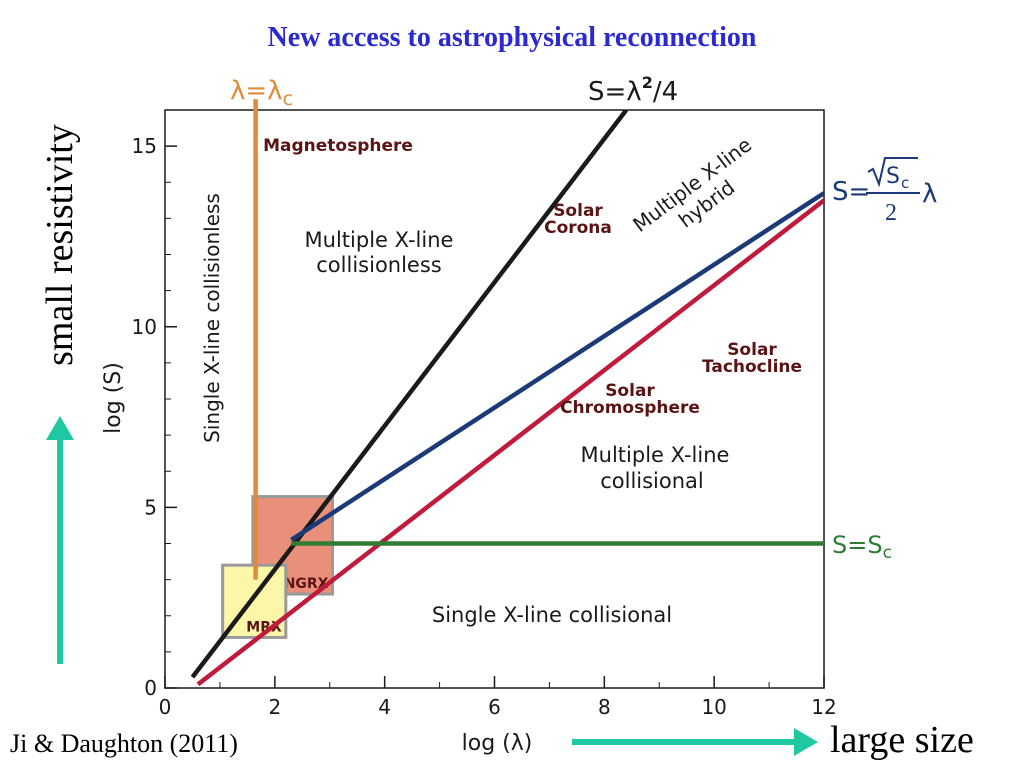 This screenshot has height=768, width=1024. What do you see at coordinates (552, 615) in the screenshot?
I see `region-single-collisional: Single X-line collisional` at bounding box center [552, 615].